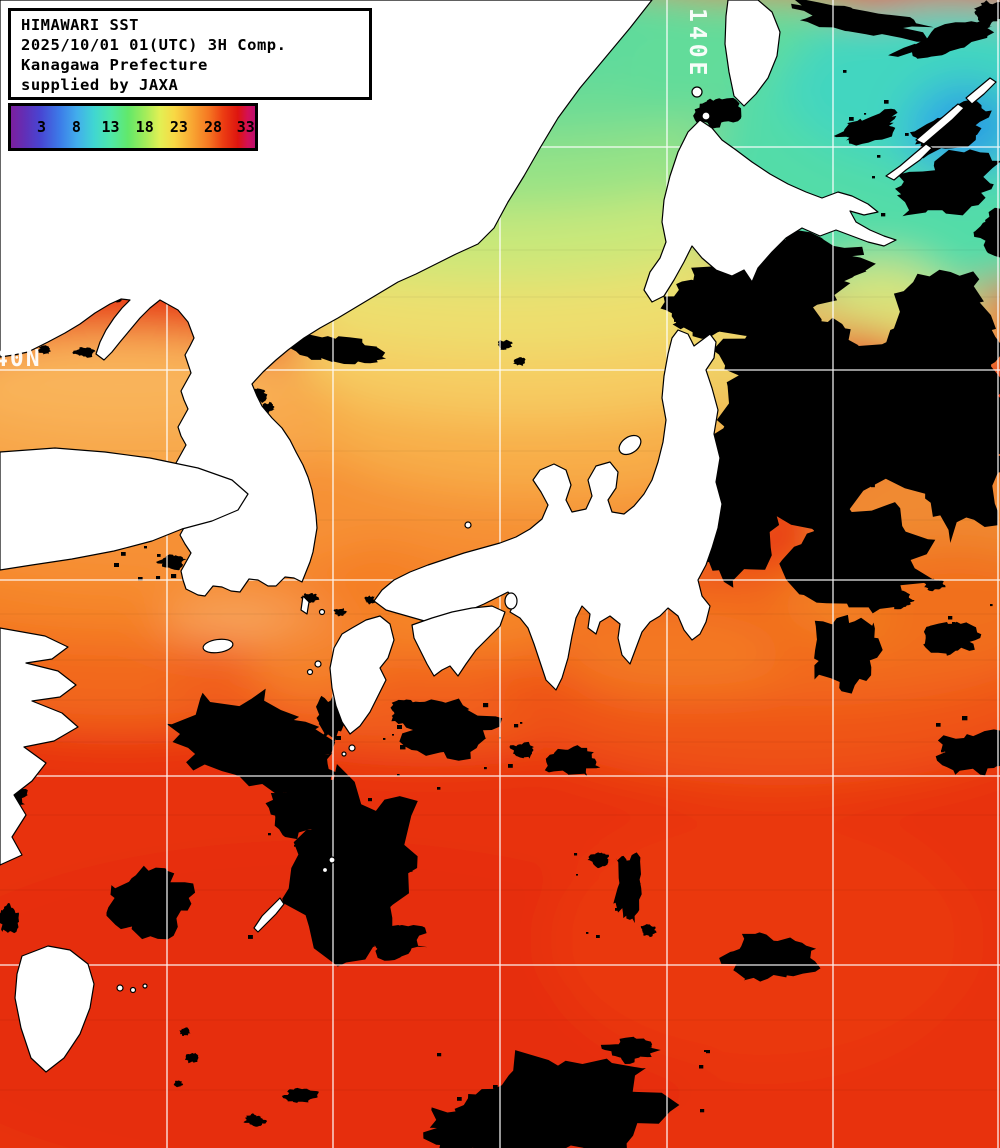 This screenshot has height=1148, width=1000. Describe the element at coordinates (697, 92) in the screenshot. I see `land-rishiri-island` at that location.